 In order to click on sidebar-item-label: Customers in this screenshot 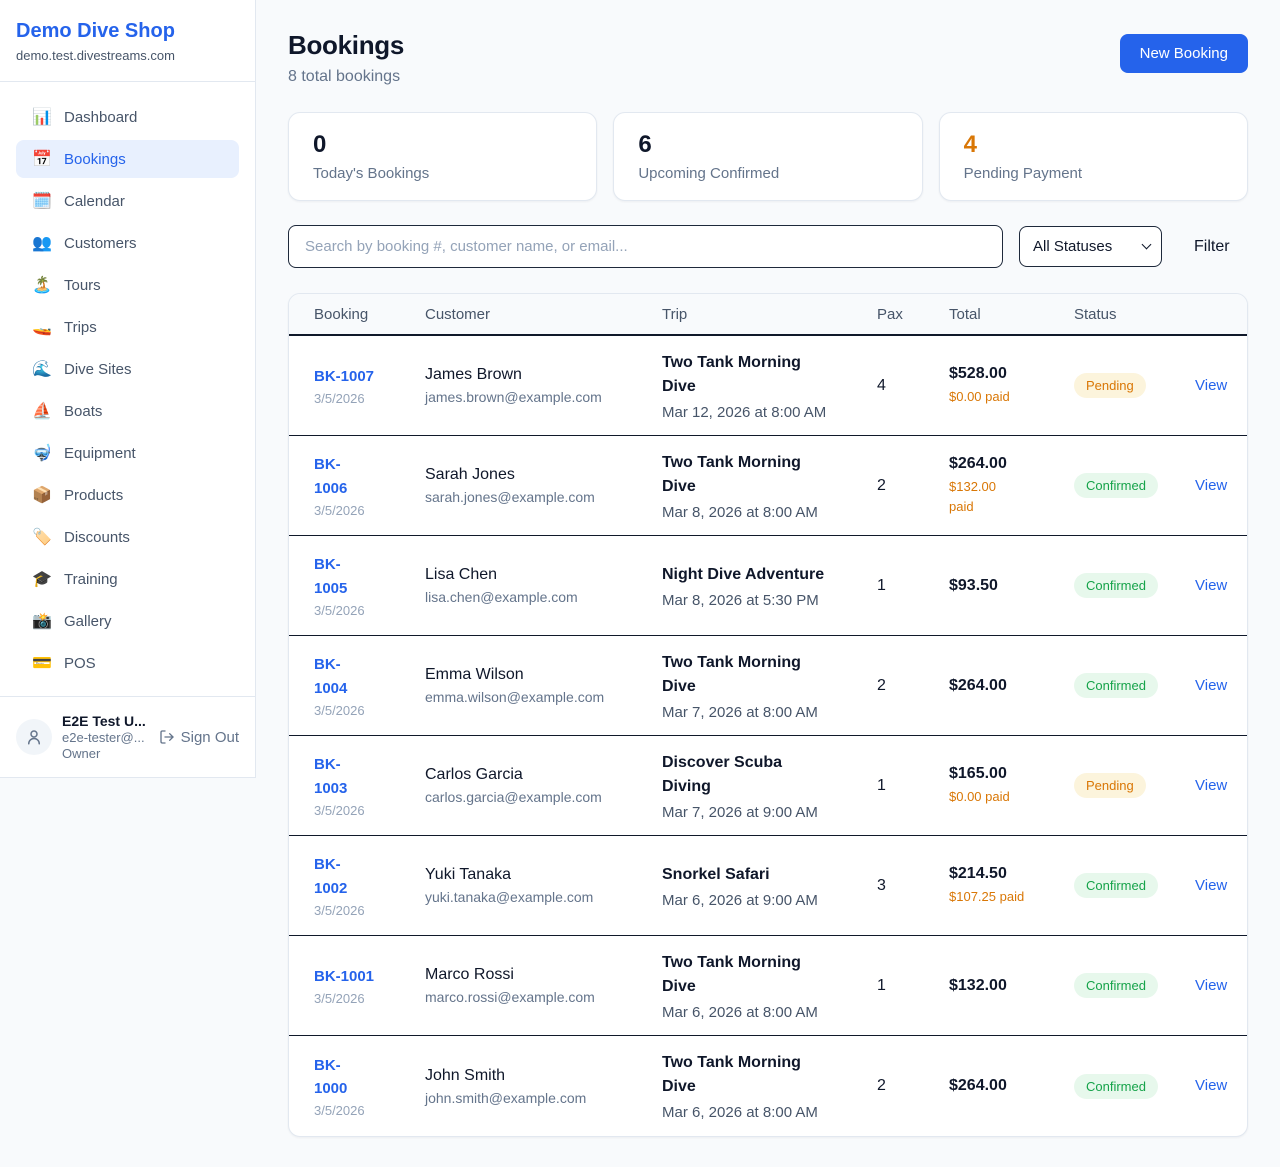, I will do `click(100, 243)`.